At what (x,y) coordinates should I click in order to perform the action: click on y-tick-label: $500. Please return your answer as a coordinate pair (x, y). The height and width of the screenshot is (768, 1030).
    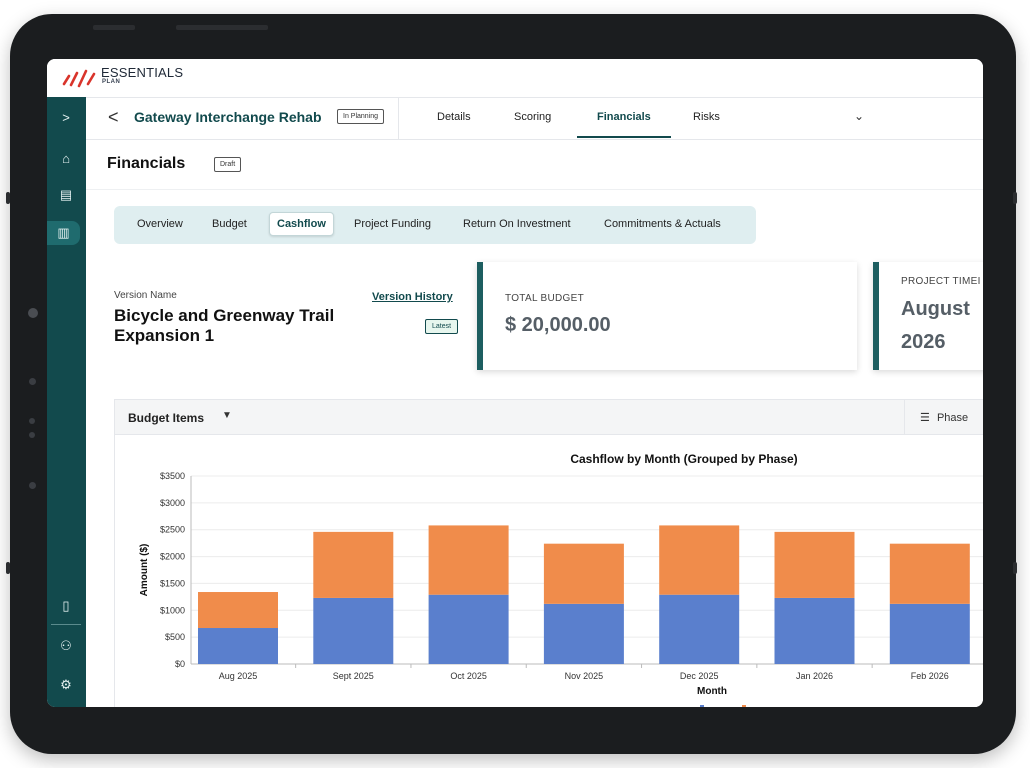
    Looking at the image, I should click on (175, 637).